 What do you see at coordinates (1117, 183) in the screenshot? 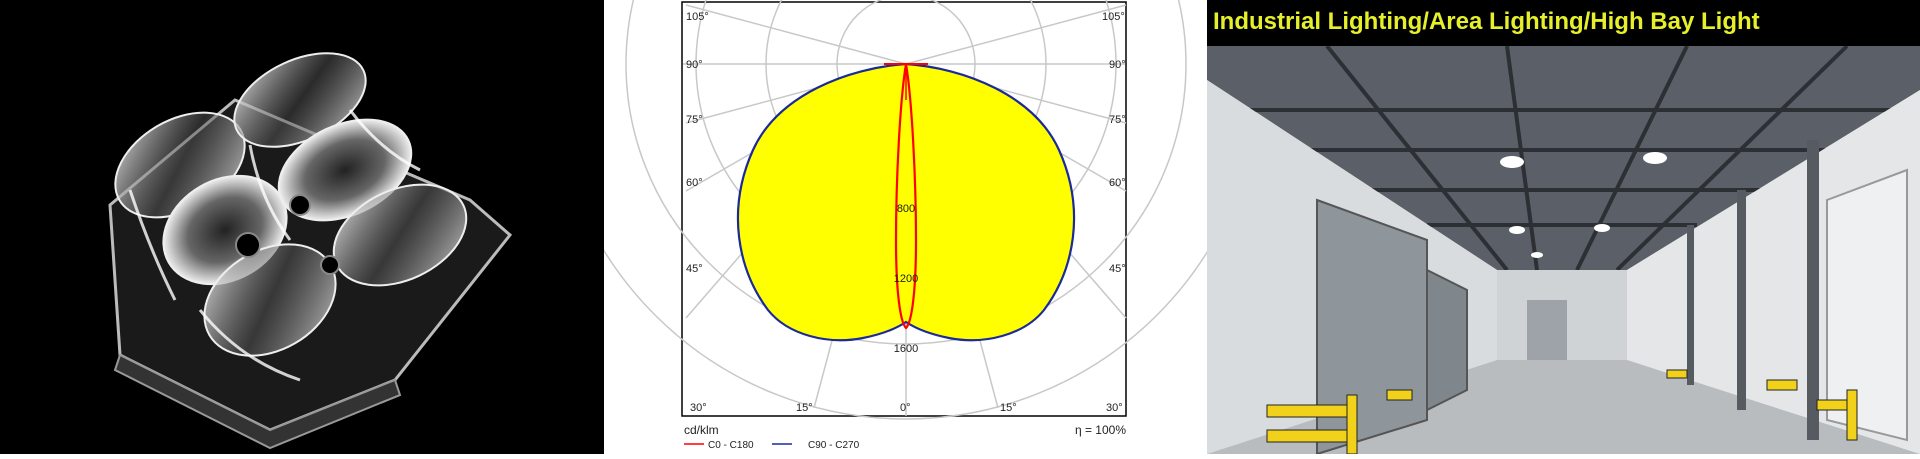
I see `angle-label-60-right: 60°` at bounding box center [1117, 183].